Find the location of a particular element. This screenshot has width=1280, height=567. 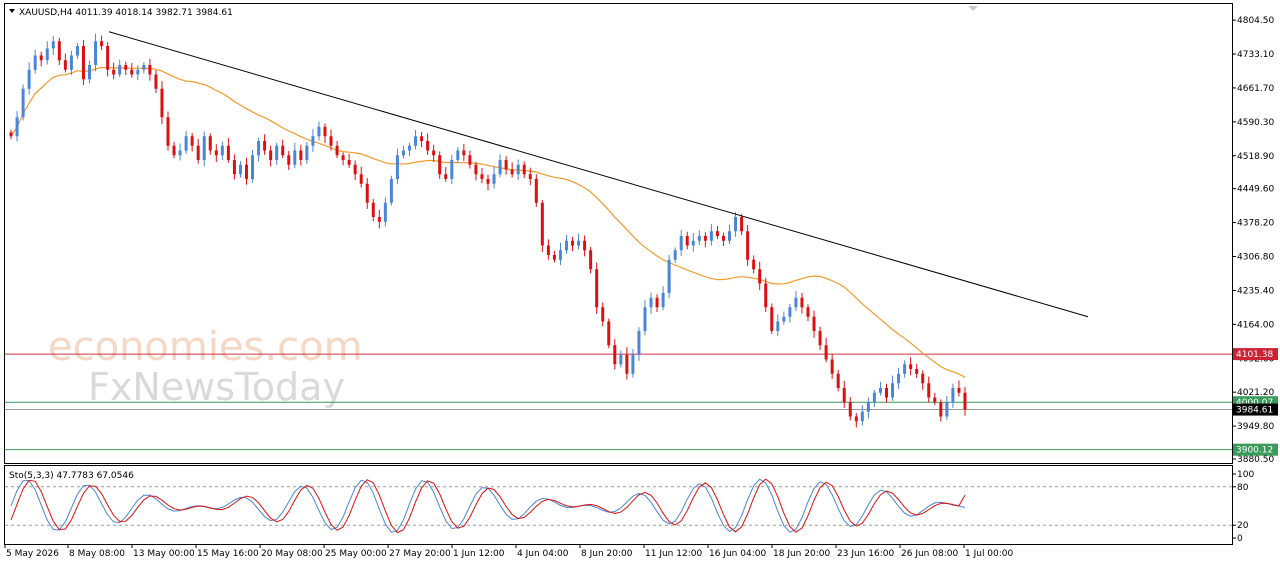

time-tick-label: 16 Jun 04:00 is located at coordinates (737, 554).